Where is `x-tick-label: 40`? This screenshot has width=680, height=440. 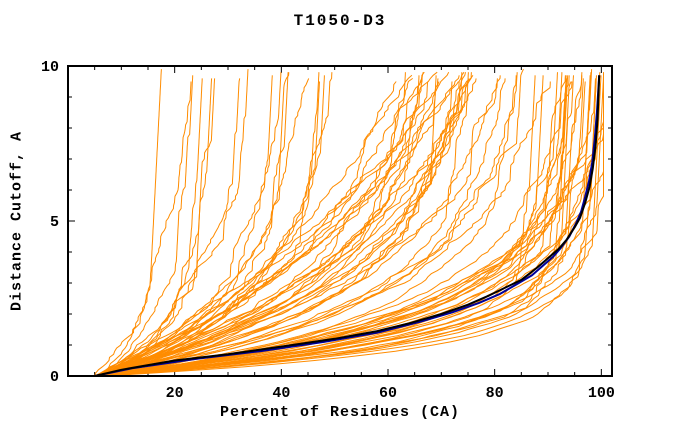 x-tick-label: 40 is located at coordinates (281, 393).